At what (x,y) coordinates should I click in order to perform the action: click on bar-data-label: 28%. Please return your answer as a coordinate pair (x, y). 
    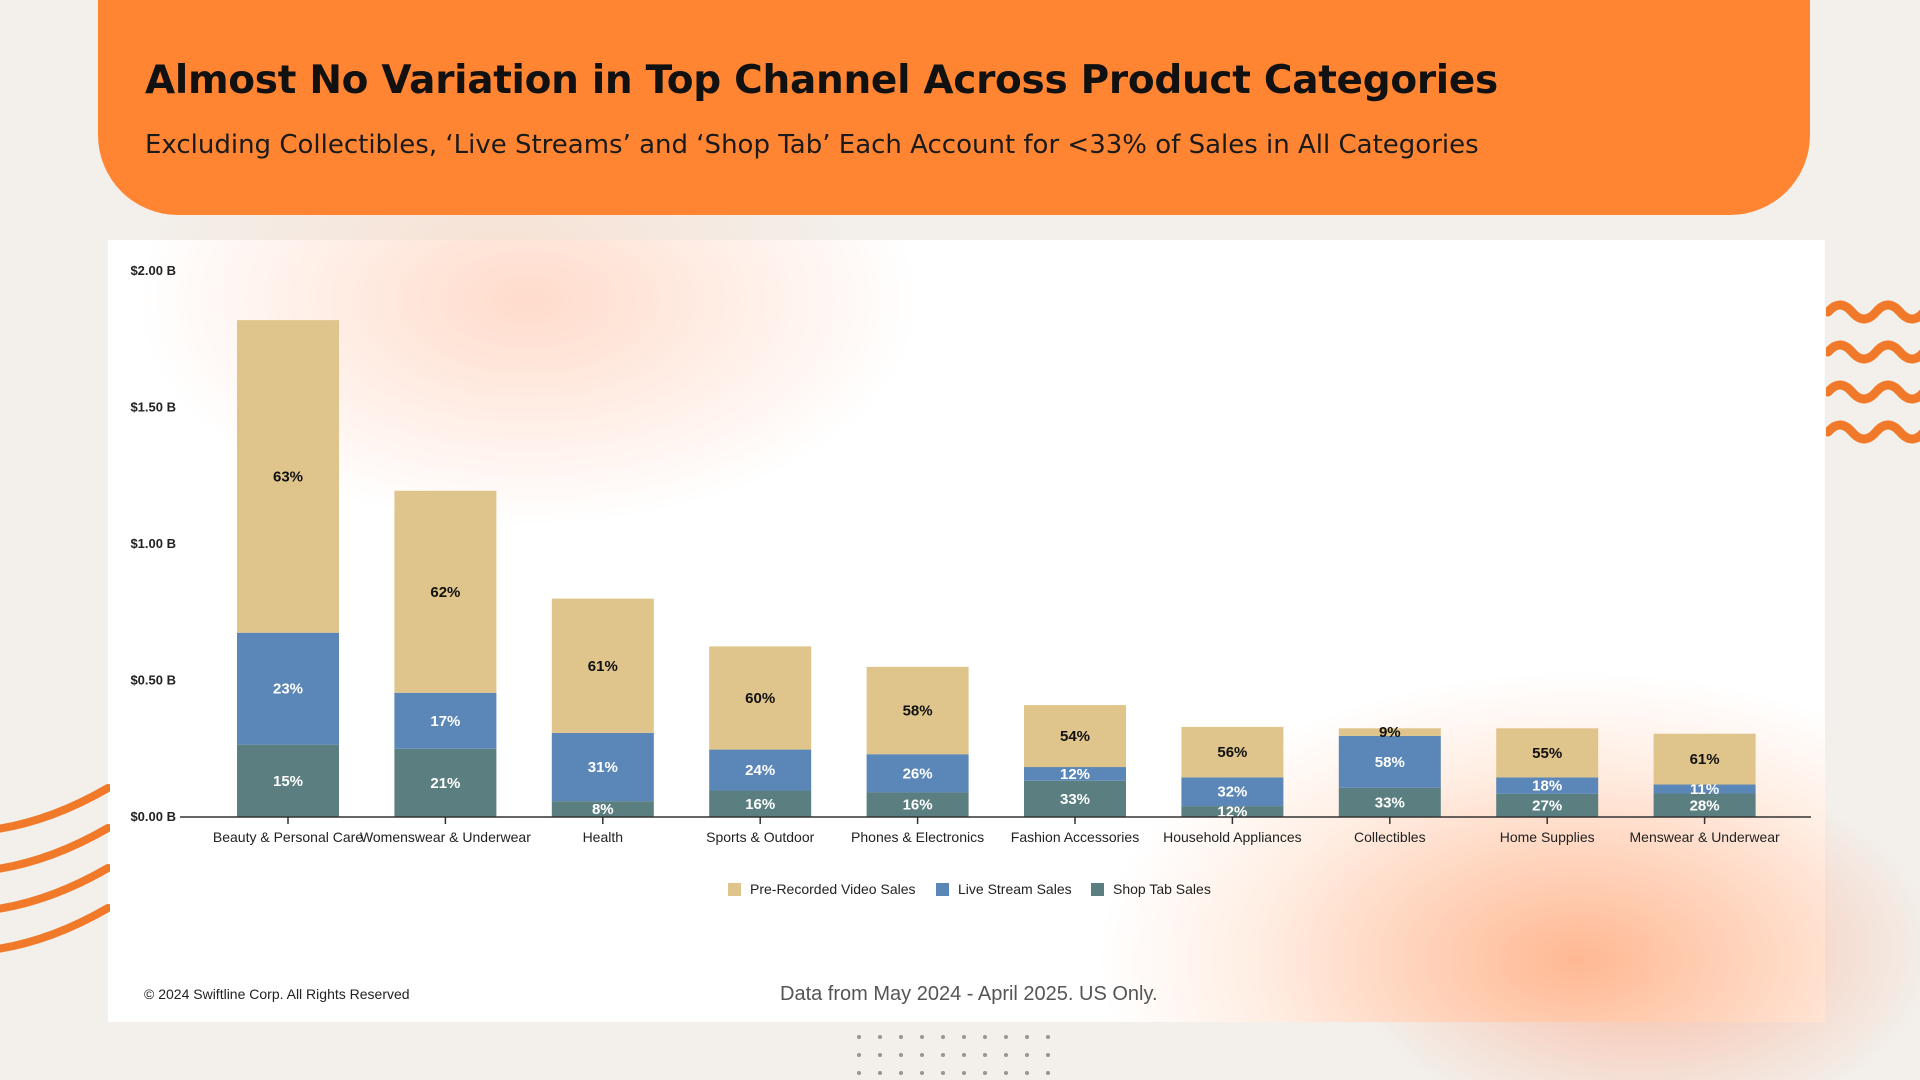
    Looking at the image, I should click on (1705, 805).